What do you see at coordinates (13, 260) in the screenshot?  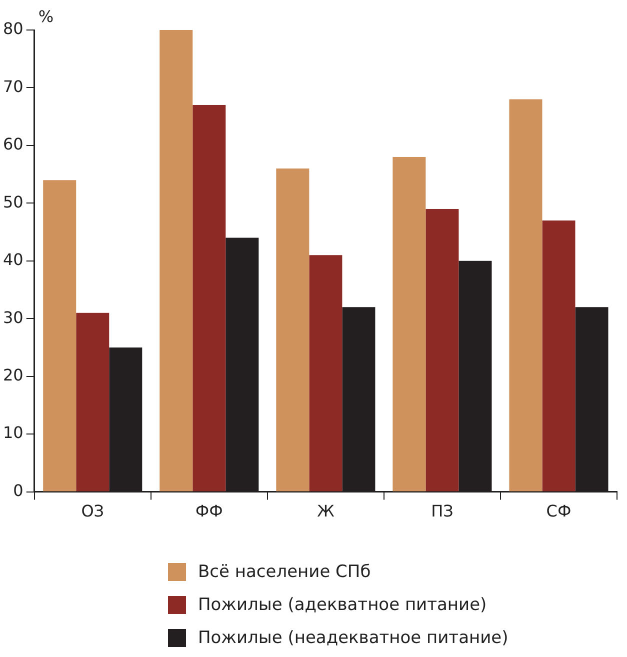 I see `y-tick-label: 40` at bounding box center [13, 260].